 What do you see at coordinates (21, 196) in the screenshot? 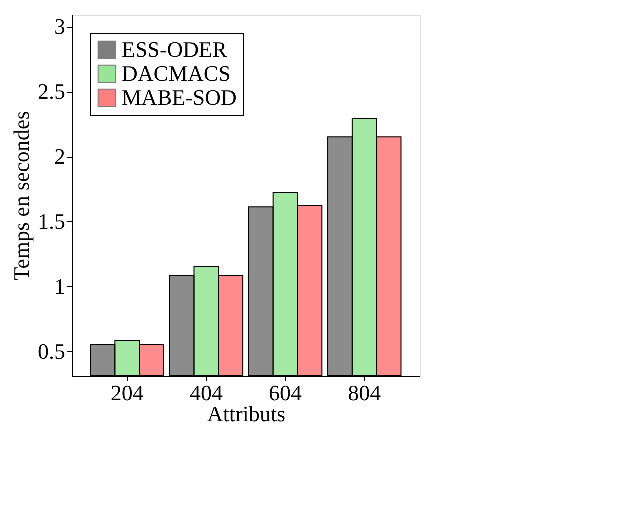
I see `y-axis-title: Temps en secondes` at bounding box center [21, 196].